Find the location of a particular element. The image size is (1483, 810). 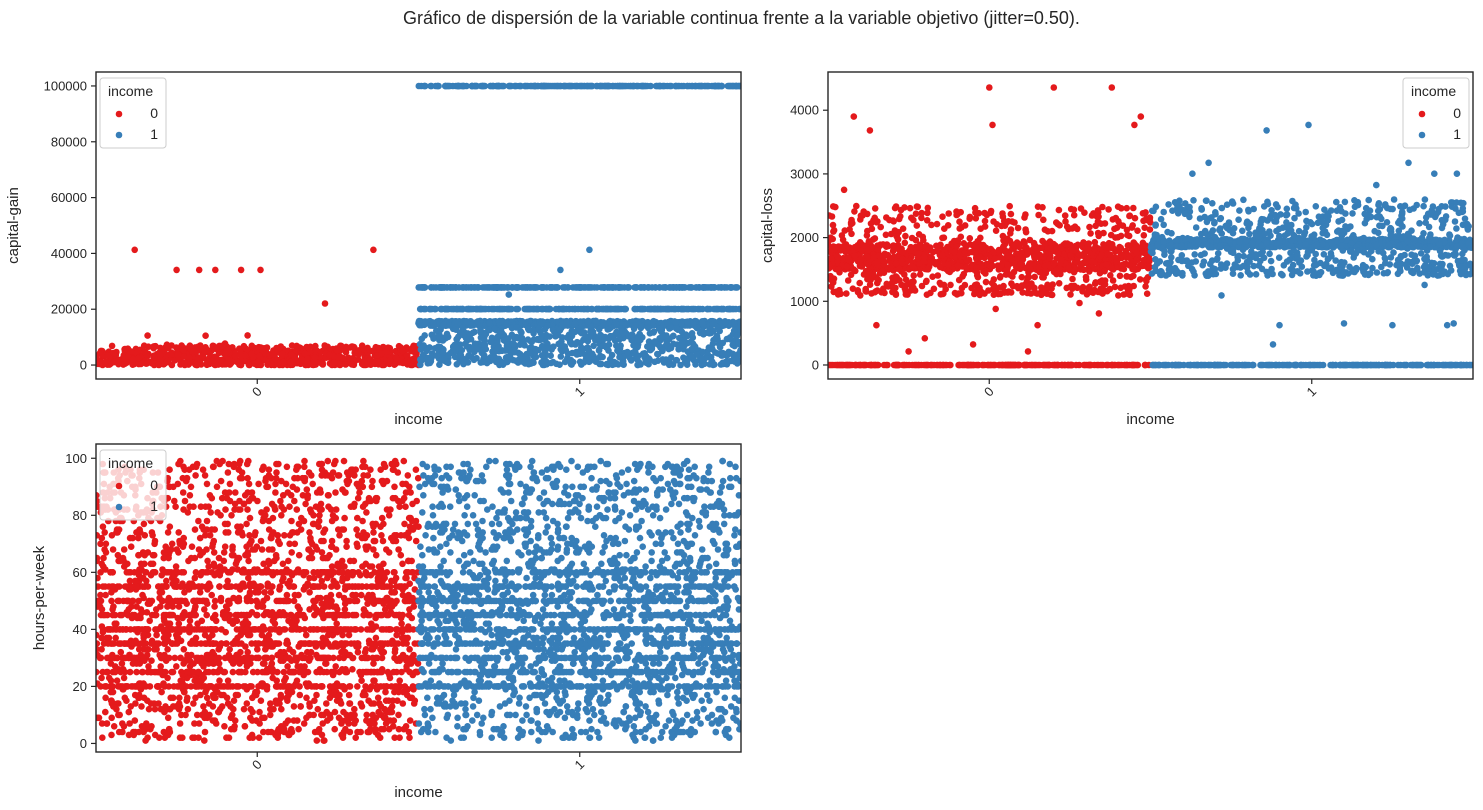

legend-marker is located at coordinates (119, 135).